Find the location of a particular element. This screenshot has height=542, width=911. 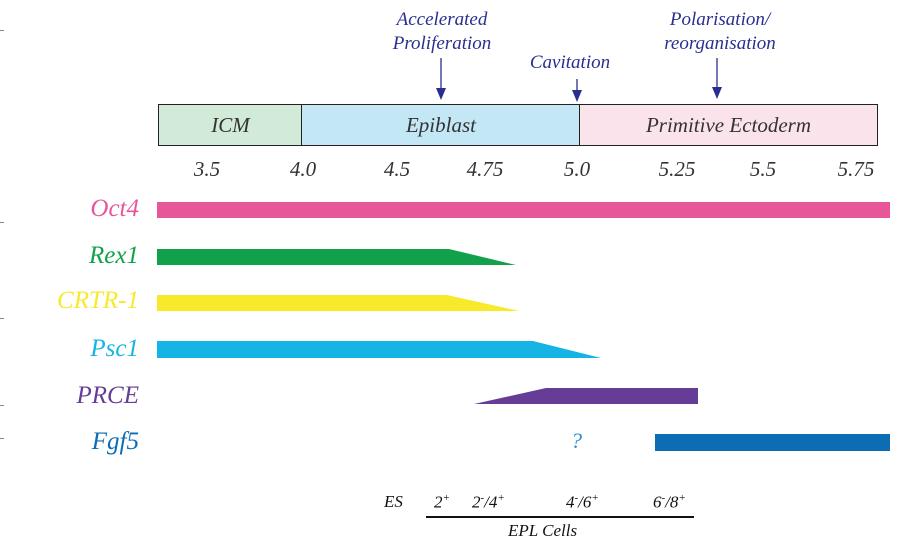

bar-crtr1 is located at coordinates (338, 303).